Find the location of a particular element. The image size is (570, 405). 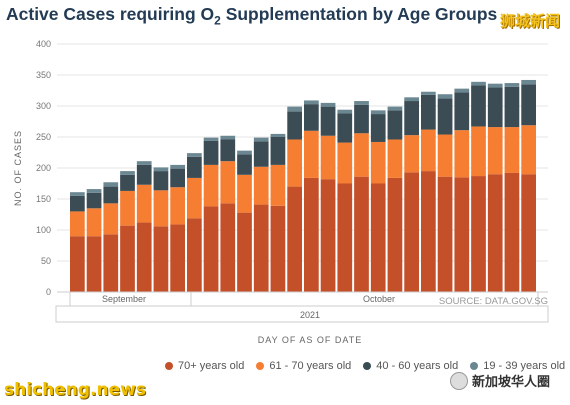

watermark-bottom-right: 新加坡华人圈 is located at coordinates (500, 380).